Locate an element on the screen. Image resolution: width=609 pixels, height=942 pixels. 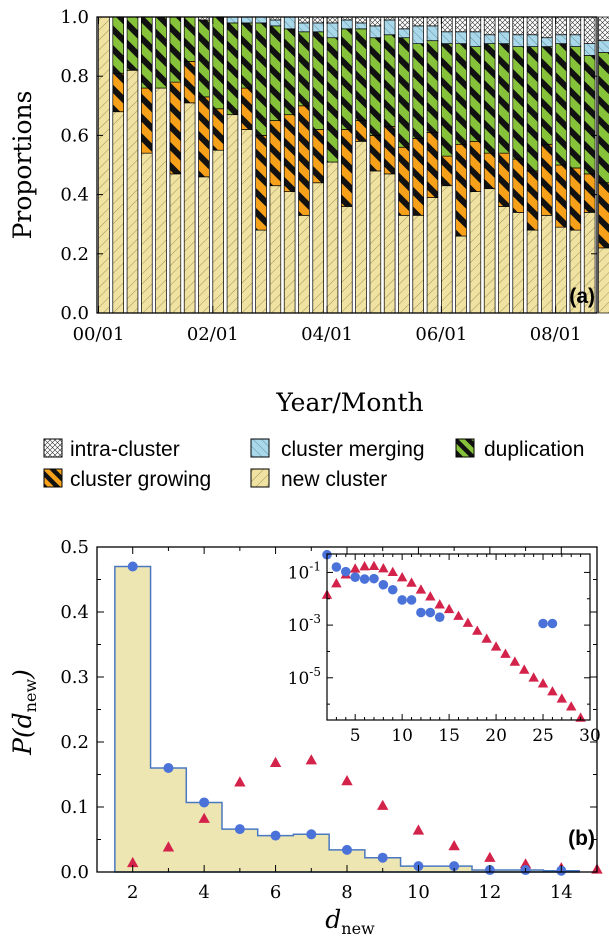
y-tick-label-b: 0.5 is located at coordinates (74, 547).